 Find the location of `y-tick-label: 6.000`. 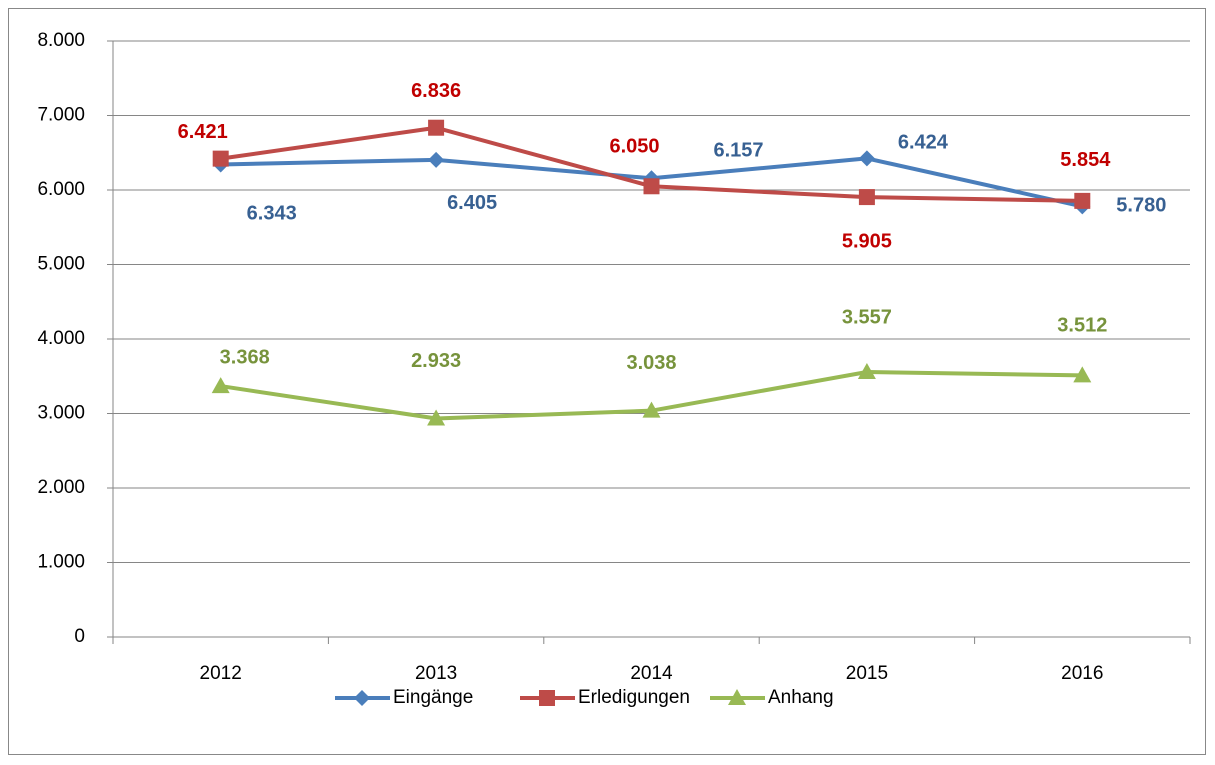

y-tick-label: 6.000 is located at coordinates (61, 189).